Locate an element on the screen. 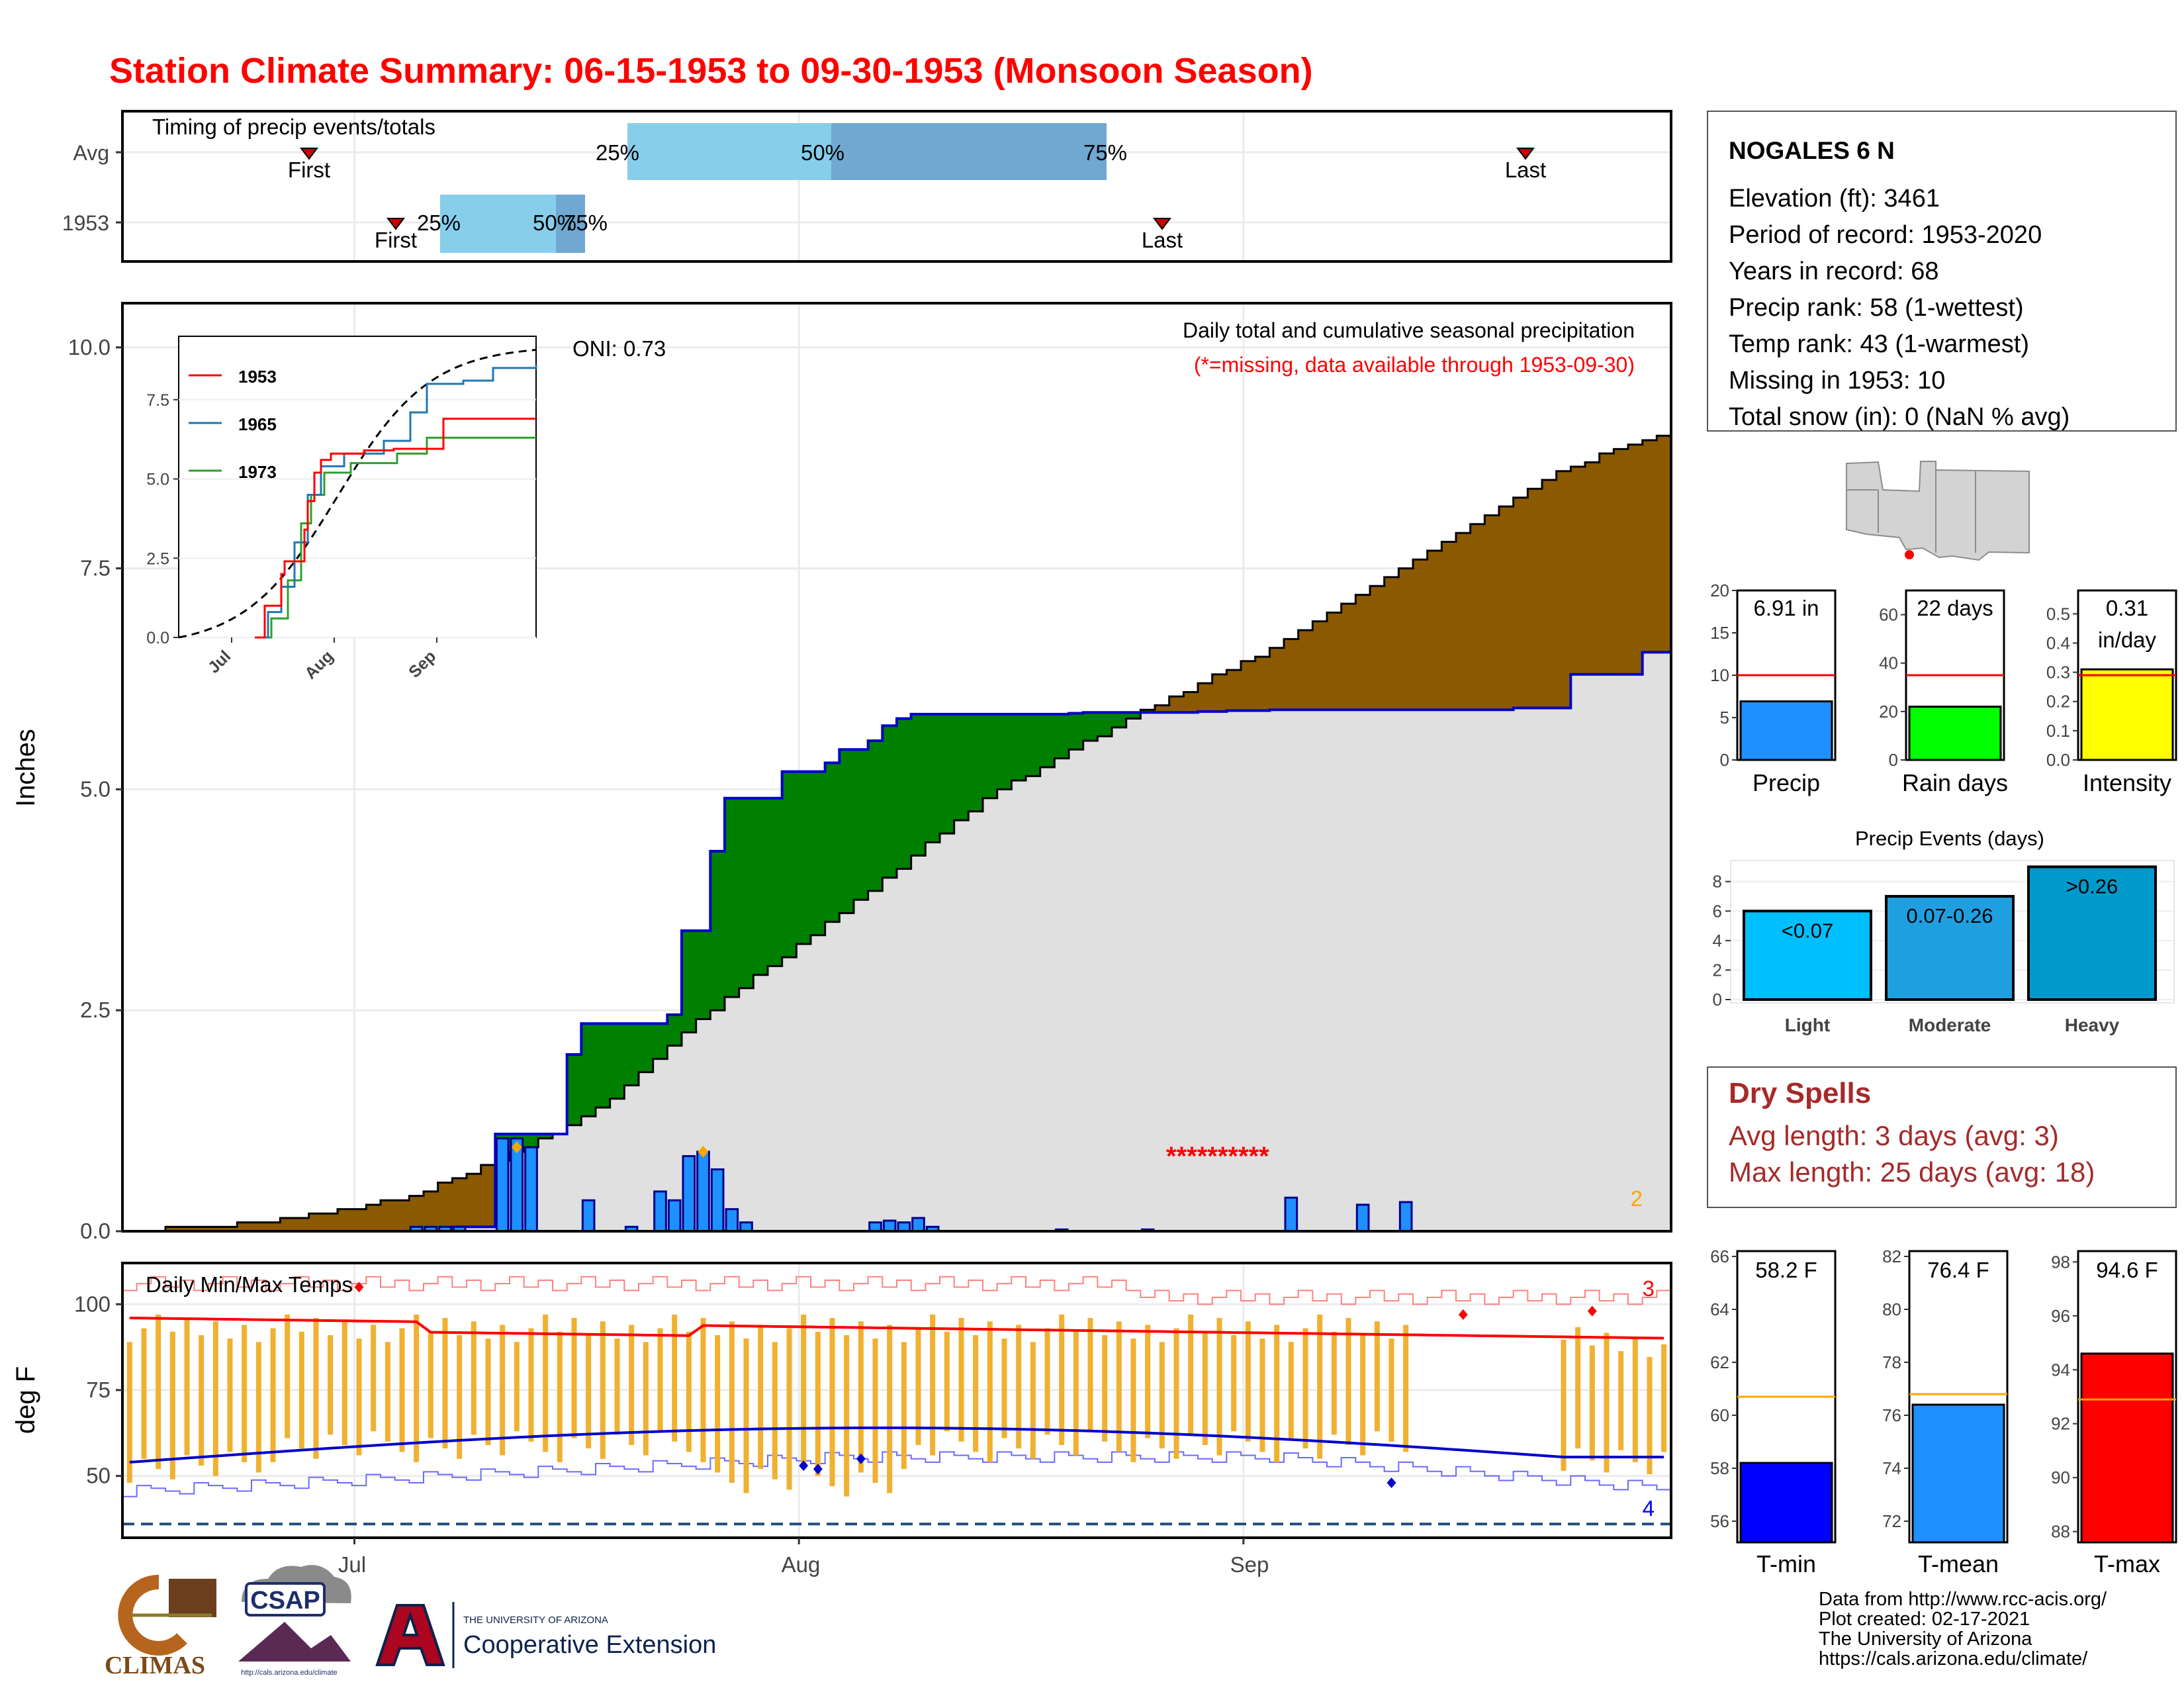 This screenshot has height=1688, width=2184. events-title: Precip Events (days) is located at coordinates (1949, 838).